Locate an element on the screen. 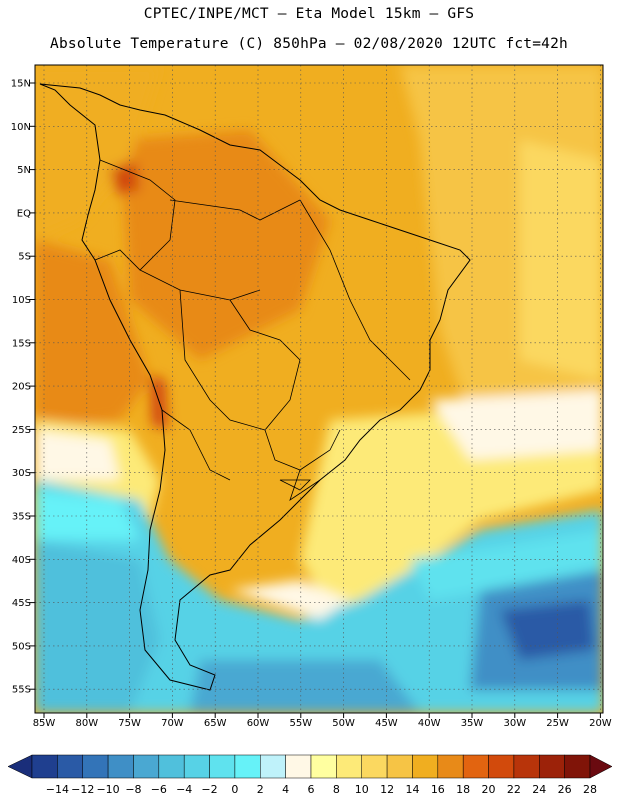 The height and width of the screenshot is (800, 618). lon-label: 60W is located at coordinates (258, 723).